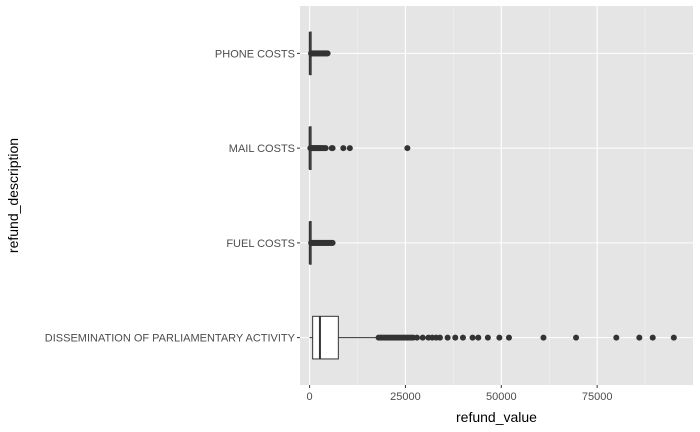 This screenshot has height=432, width=700. What do you see at coordinates (496, 417) in the screenshot?
I see `x-axis-title: refund_value` at bounding box center [496, 417].